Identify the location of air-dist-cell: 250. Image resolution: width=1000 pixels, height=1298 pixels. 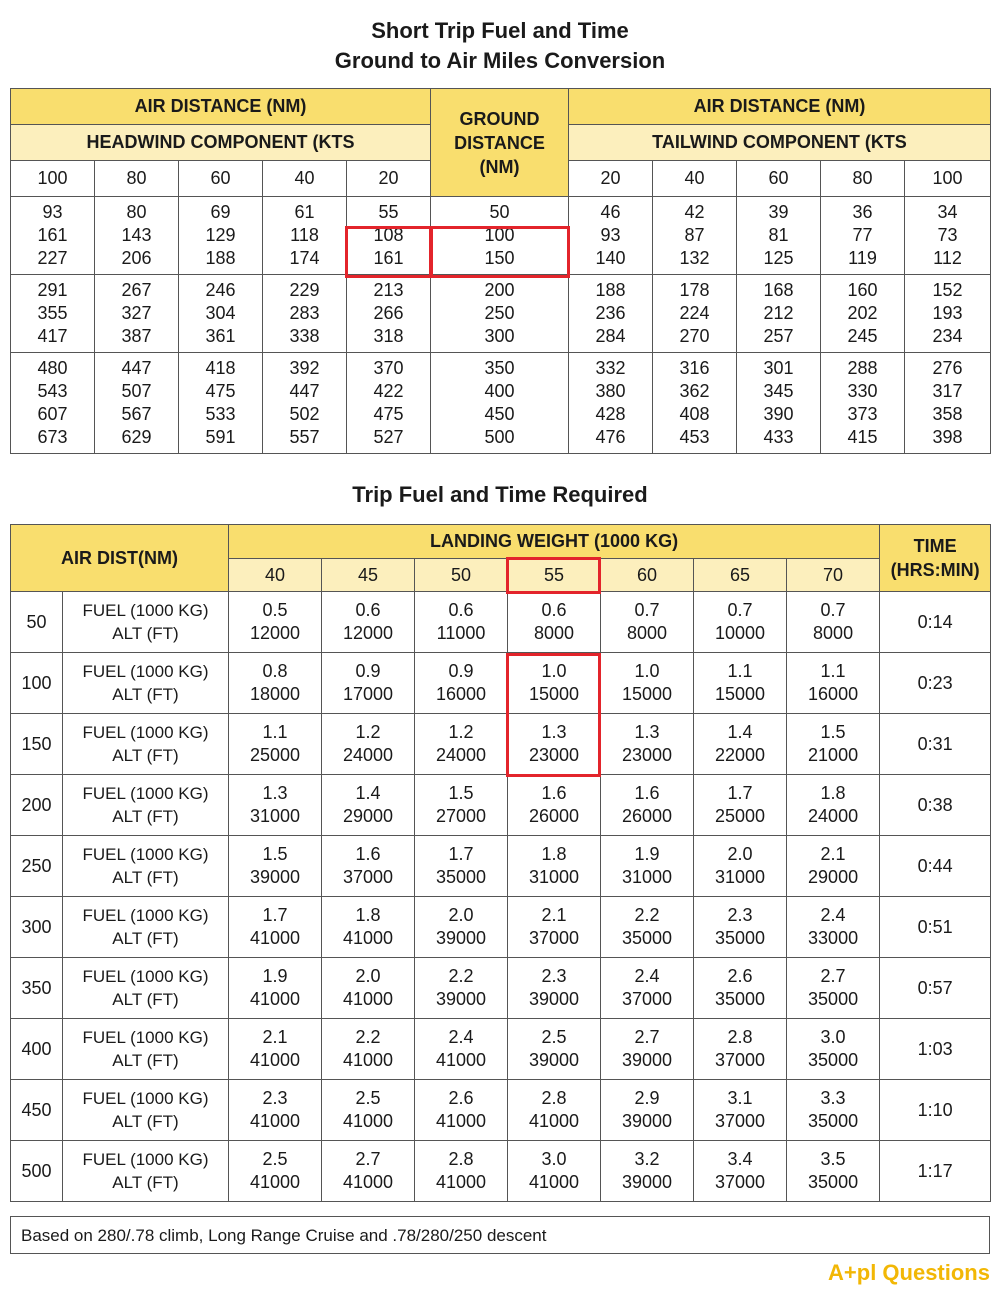
(36, 866).